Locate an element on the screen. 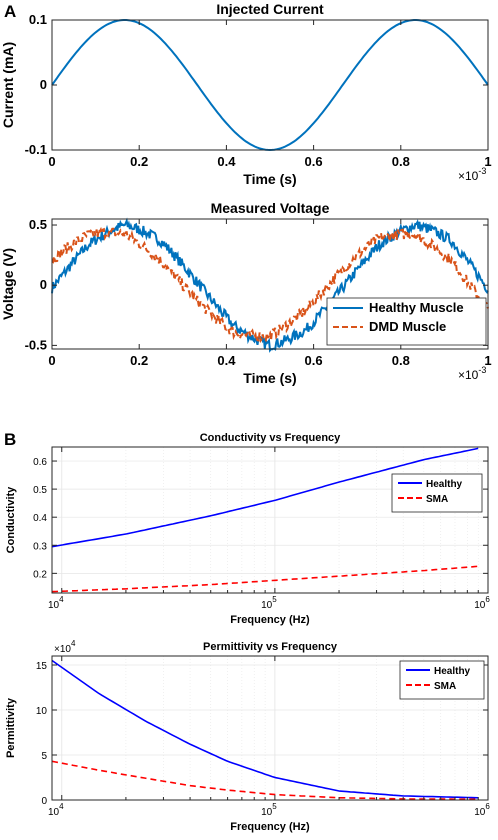 Image resolution: width=498 pixels, height=840 pixels. y-axis-label: Permittivity is located at coordinates (11, 727).